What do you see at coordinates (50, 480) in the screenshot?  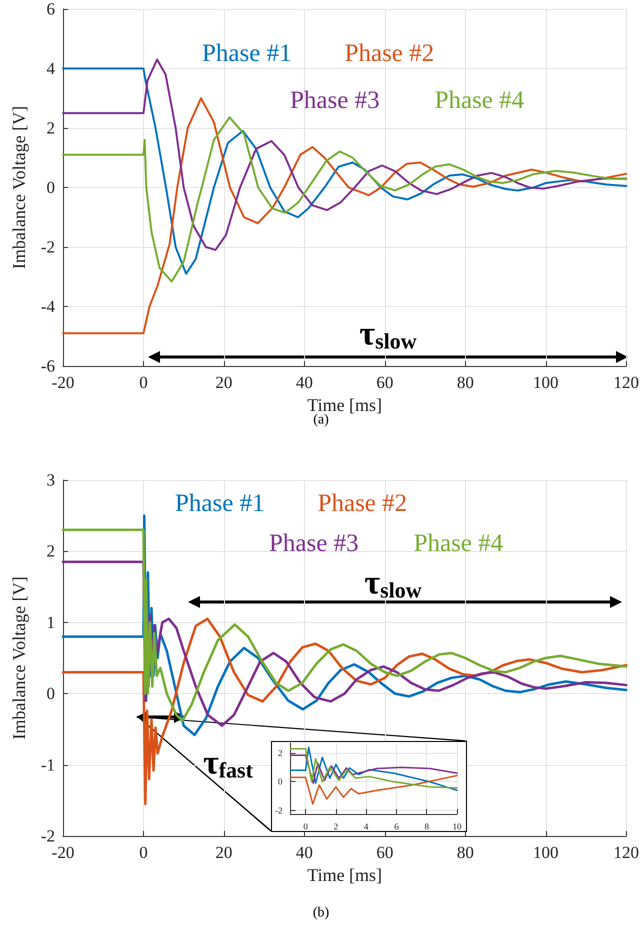 I see `y-tick-label: 3` at bounding box center [50, 480].